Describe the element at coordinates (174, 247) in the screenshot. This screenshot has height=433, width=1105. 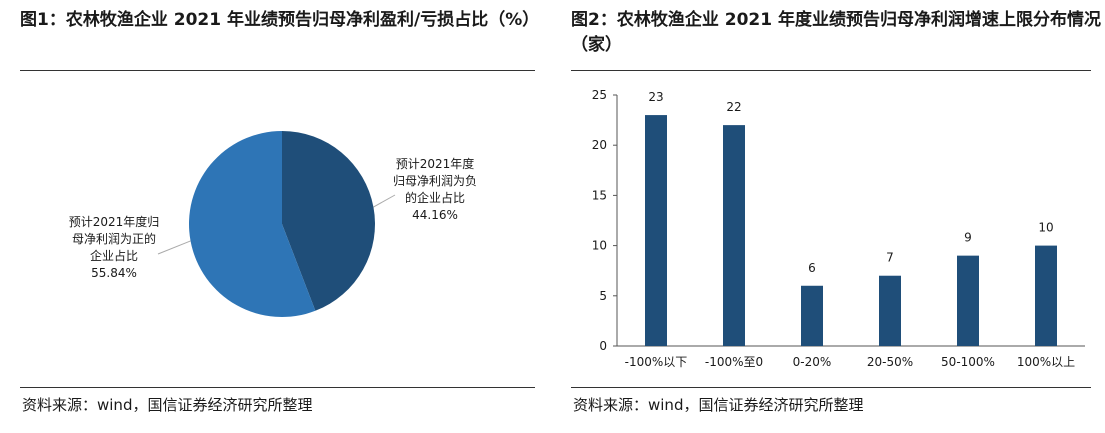
I see `pie-leader-line-positive` at that location.